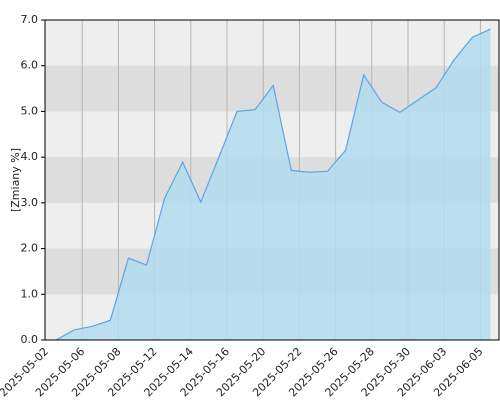  What do you see at coordinates (30, 339) in the screenshot?
I see `y-tick-label: 0.0` at bounding box center [30, 339].